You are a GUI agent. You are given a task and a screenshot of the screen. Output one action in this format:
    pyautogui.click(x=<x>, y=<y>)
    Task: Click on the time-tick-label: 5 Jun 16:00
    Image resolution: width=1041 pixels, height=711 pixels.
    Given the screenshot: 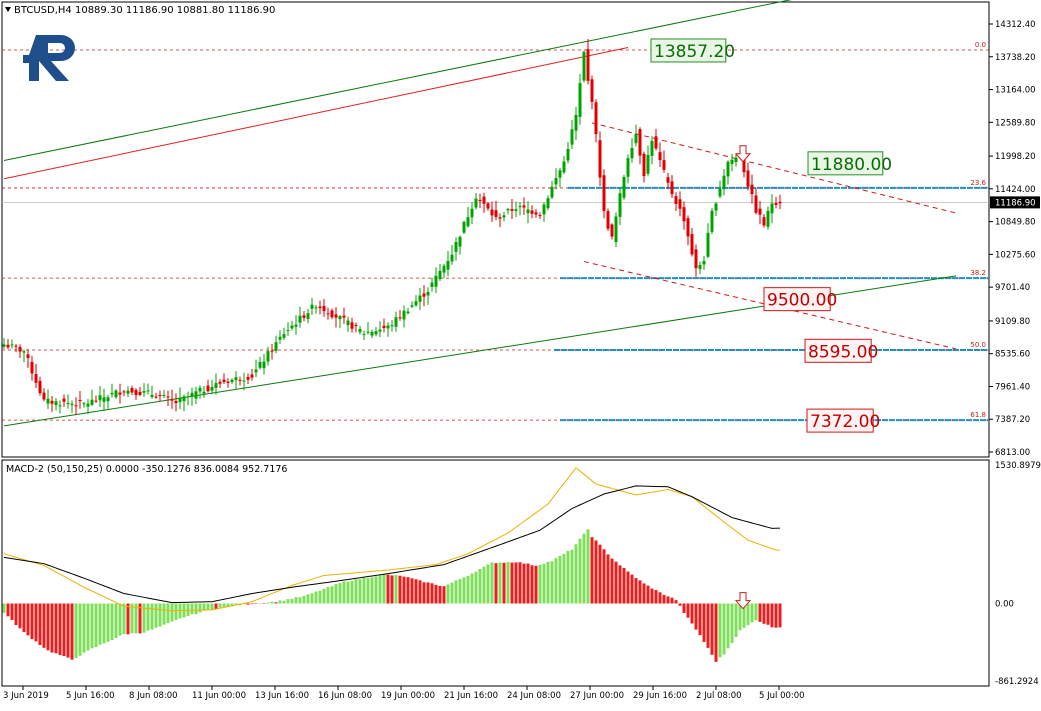 What is the action you would take?
    pyautogui.click(x=90, y=696)
    